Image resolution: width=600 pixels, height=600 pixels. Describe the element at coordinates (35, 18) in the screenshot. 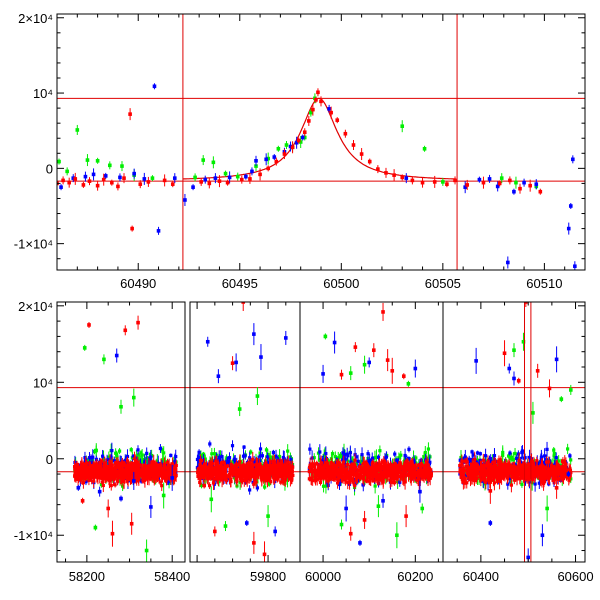

I see `y-tick-label: 2×10⁴` at that location.